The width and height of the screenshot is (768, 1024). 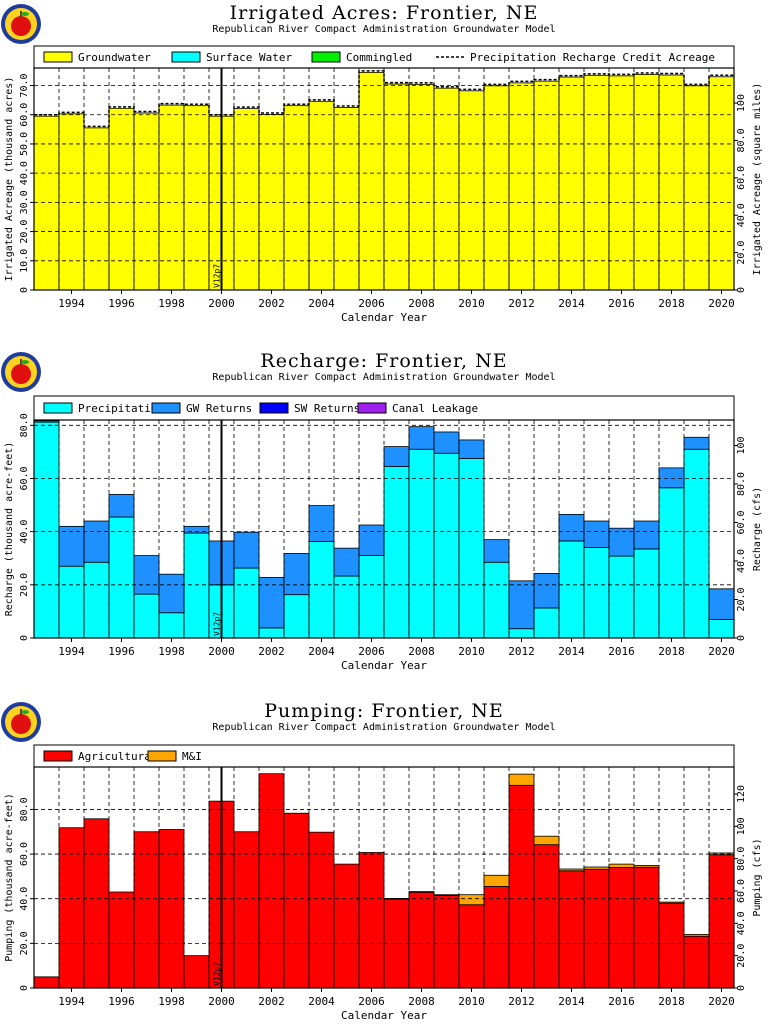 What do you see at coordinates (24, 809) in the screenshot?
I see `y-tick-label: 80.0` at bounding box center [24, 809].